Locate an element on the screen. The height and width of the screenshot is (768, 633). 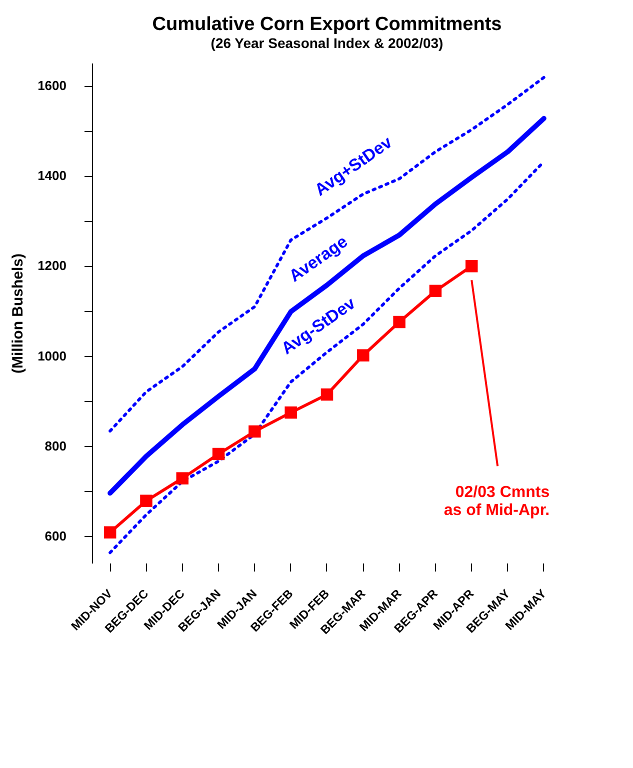
chart-subtitle: (26 Year Seasonal Index & 2002/03) is located at coordinates (327, 43).